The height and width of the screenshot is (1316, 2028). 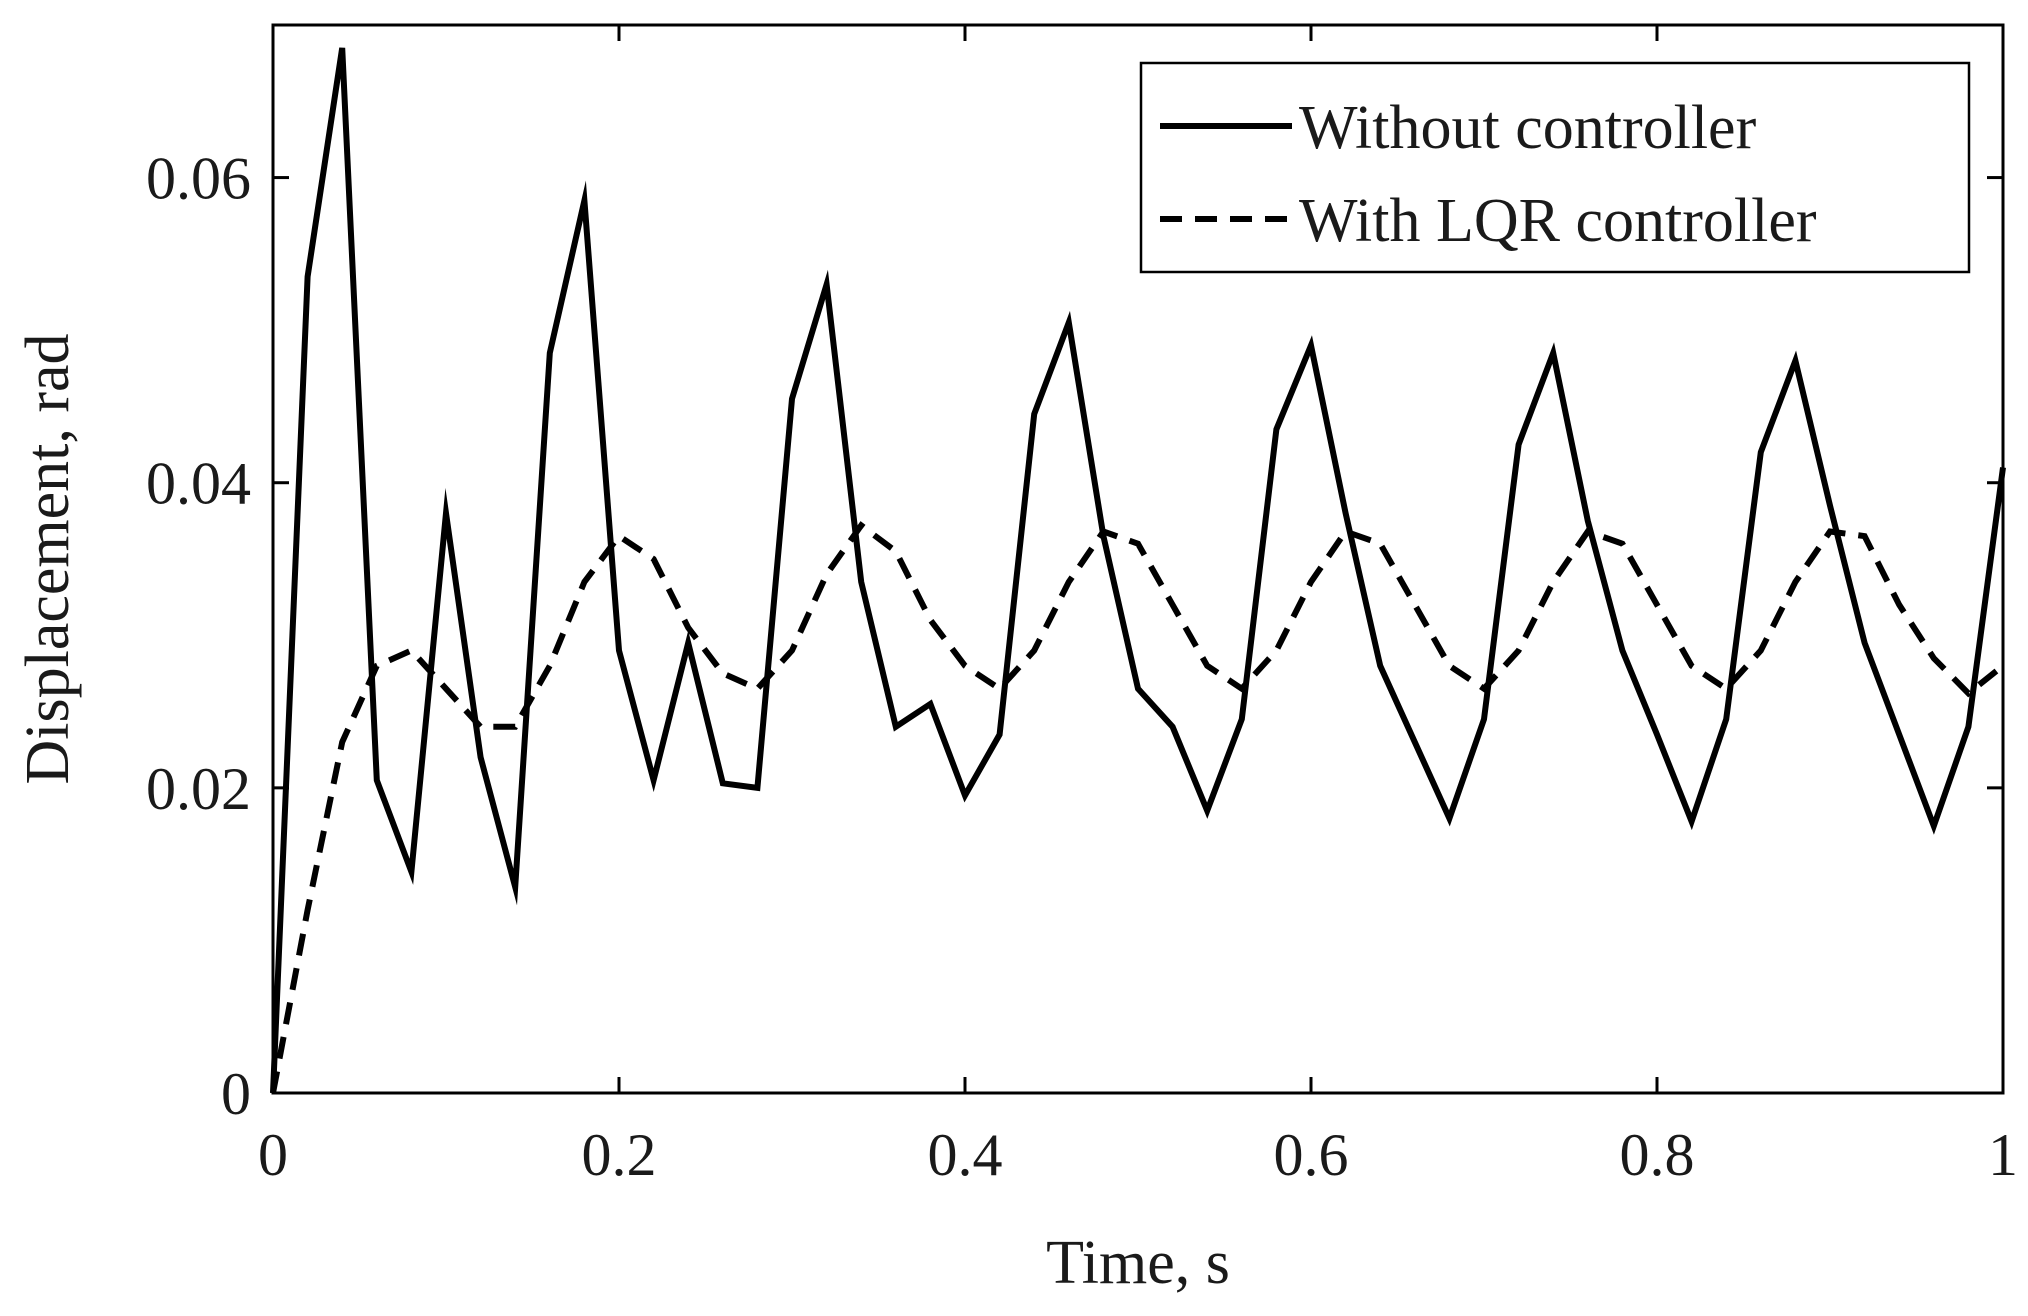 What do you see at coordinates (1311, 1155) in the screenshot?
I see `x-tick-label: 0.6` at bounding box center [1311, 1155].